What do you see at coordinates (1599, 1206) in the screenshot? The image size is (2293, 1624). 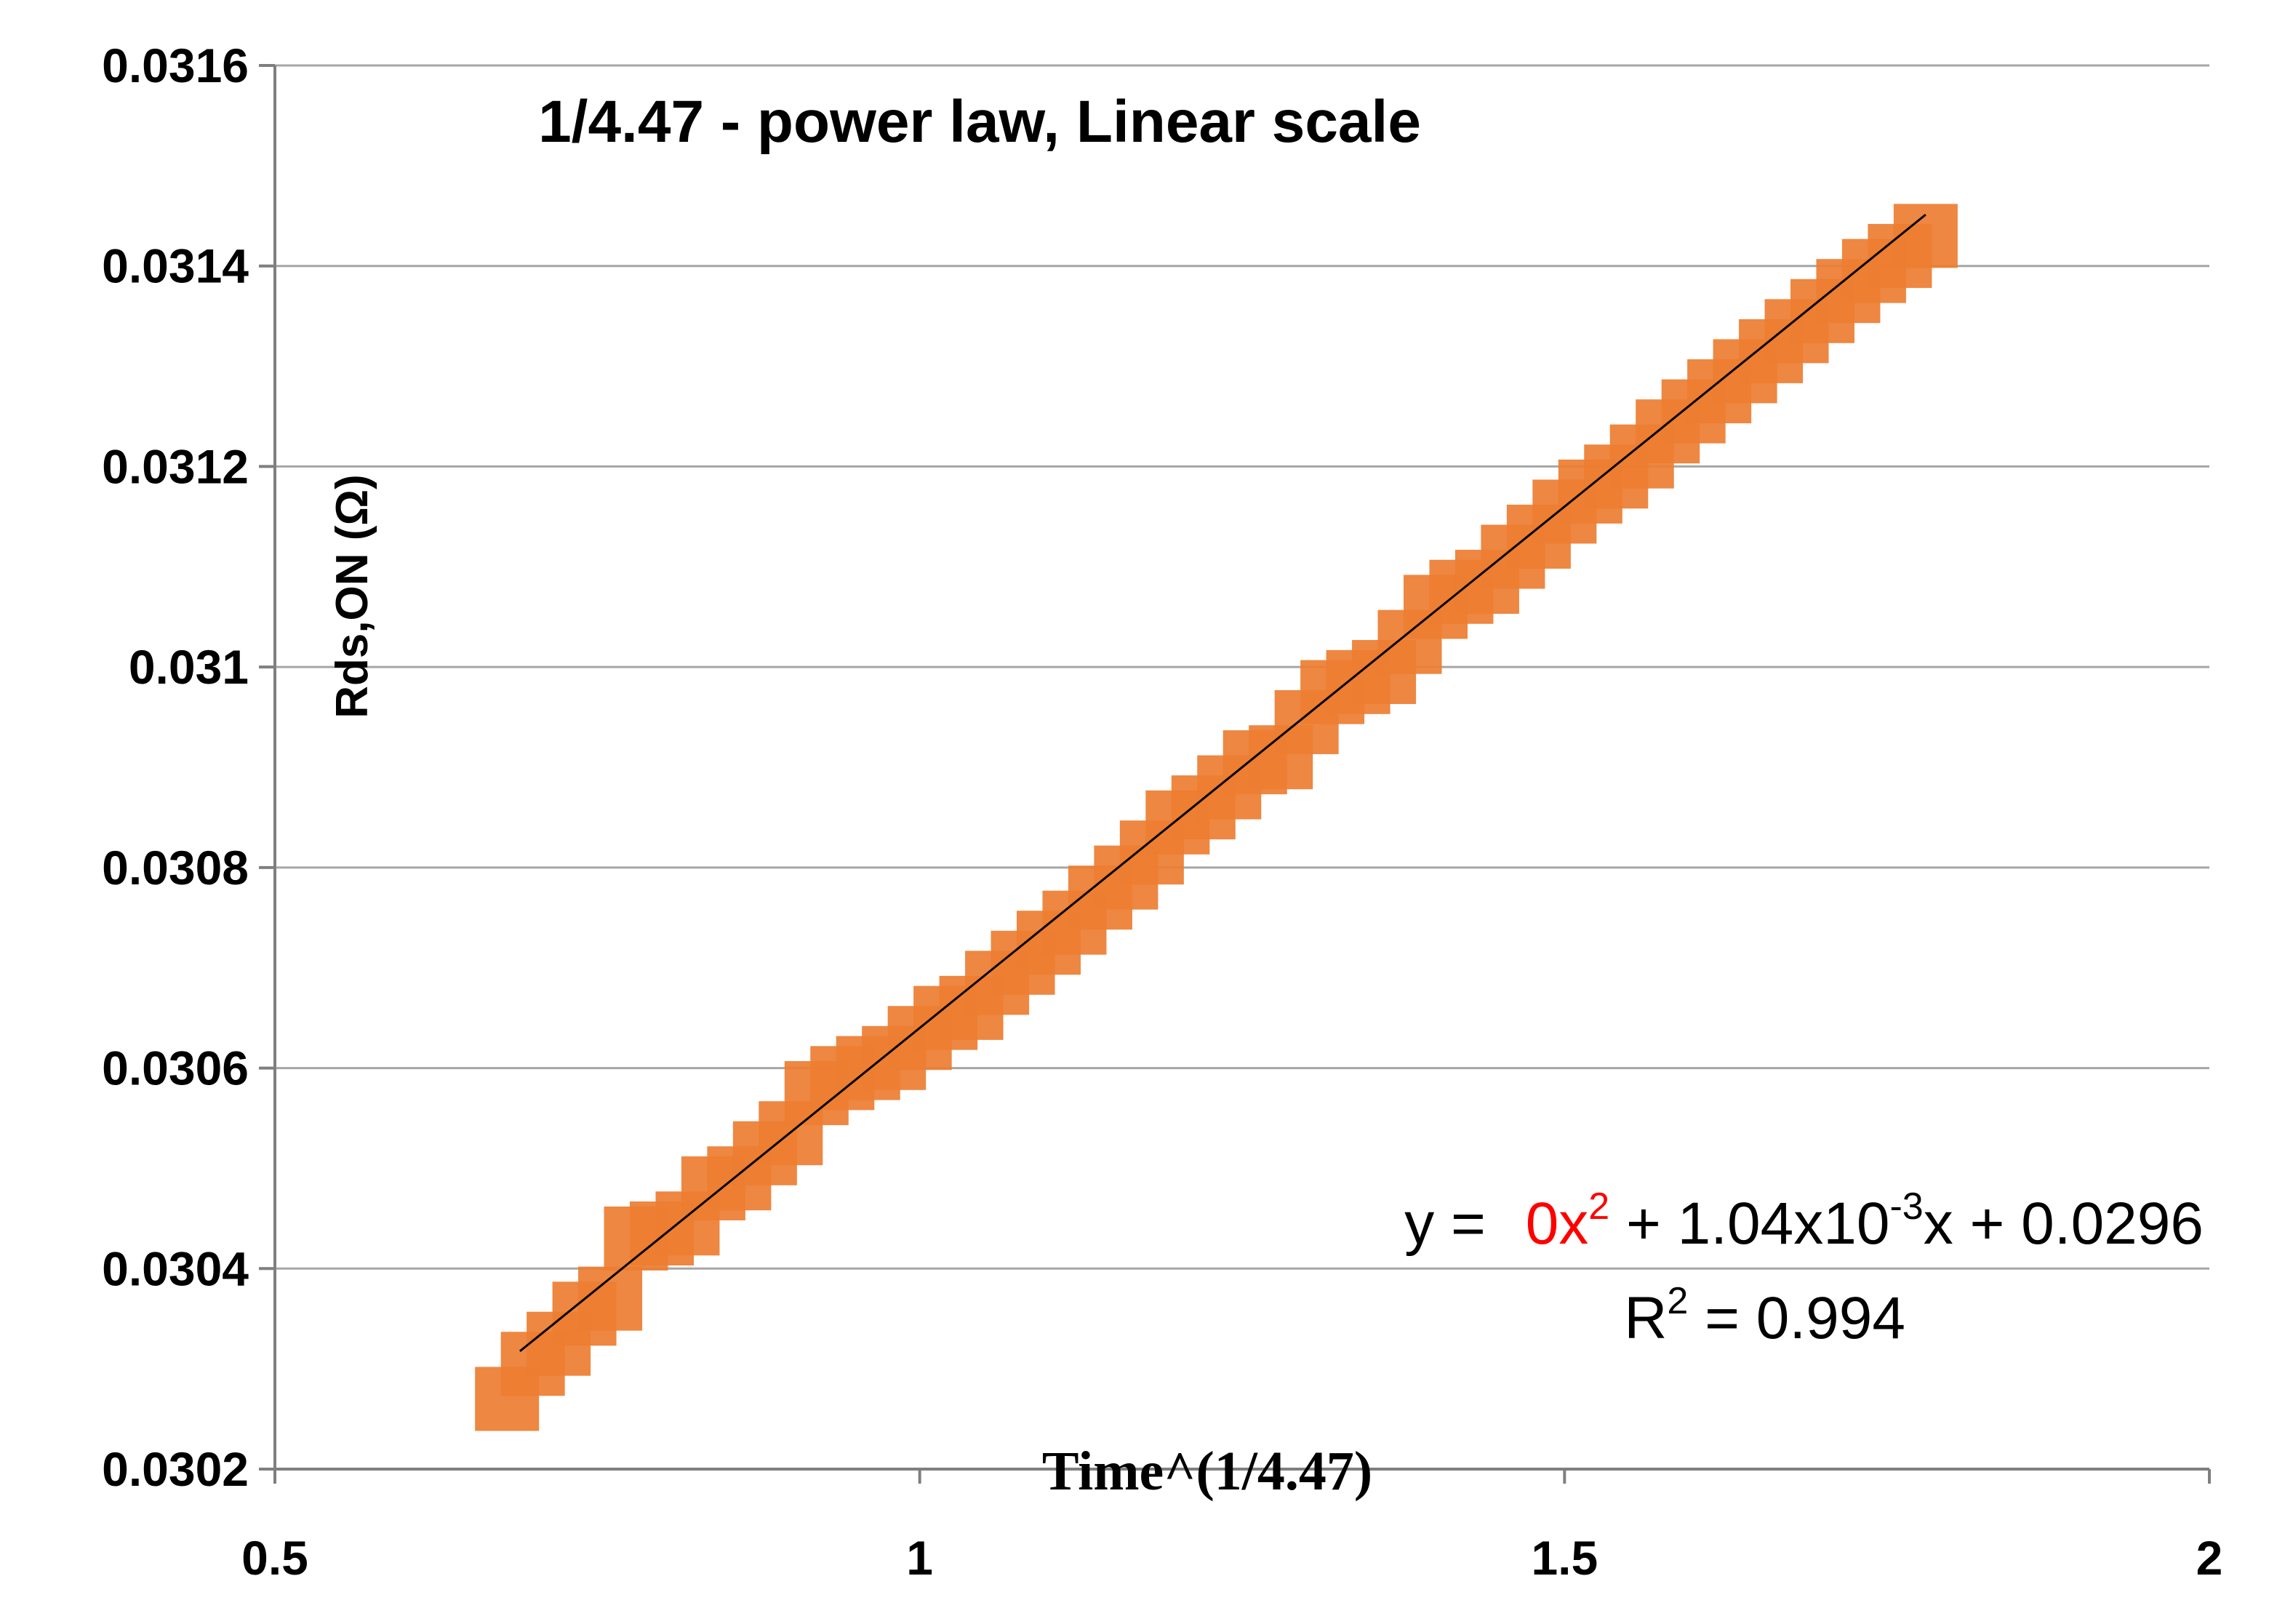 I see `eq-quadratic-exponent: 2` at bounding box center [1599, 1206].